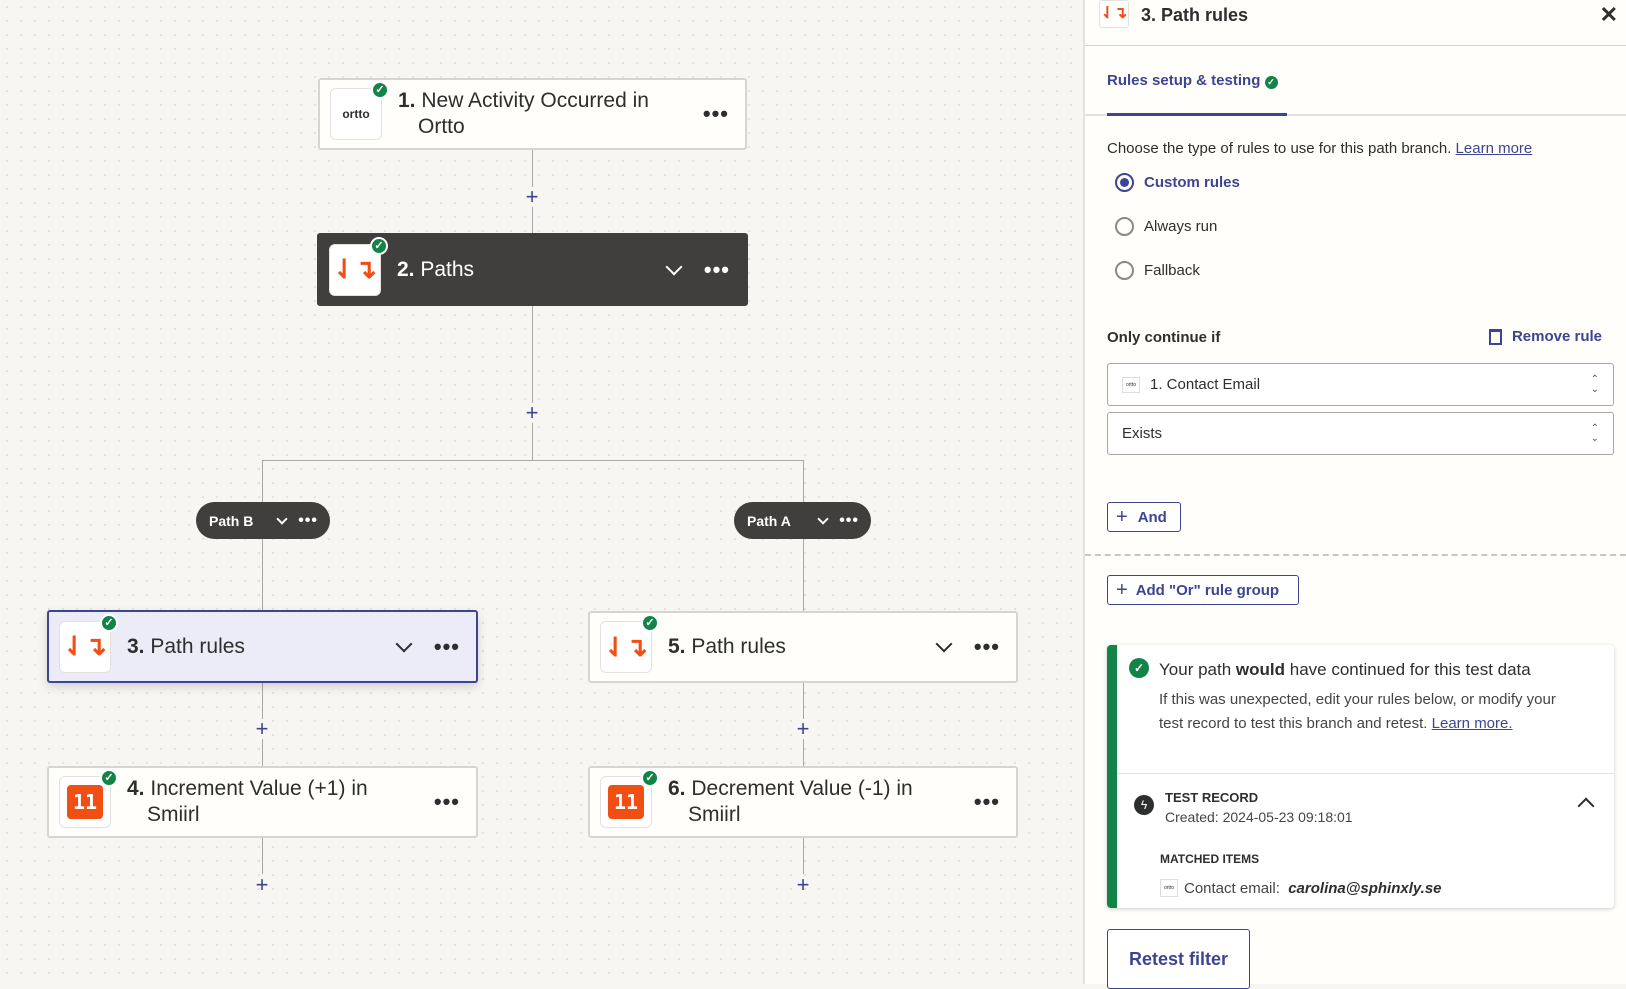 Image resolution: width=1626 pixels, height=989 pixels. Describe the element at coordinates (1212, 797) in the screenshot. I see `test-record-label: TEST RECORD` at that location.